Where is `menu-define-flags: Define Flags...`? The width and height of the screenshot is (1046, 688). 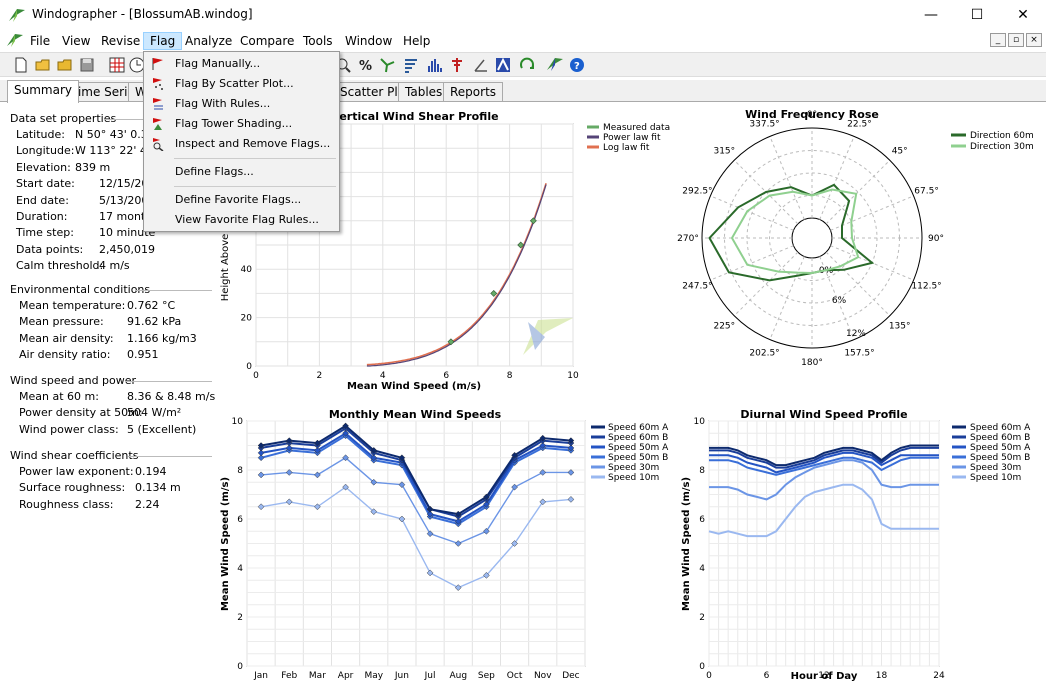 menu-define-flags: Define Flags... is located at coordinates (241, 172).